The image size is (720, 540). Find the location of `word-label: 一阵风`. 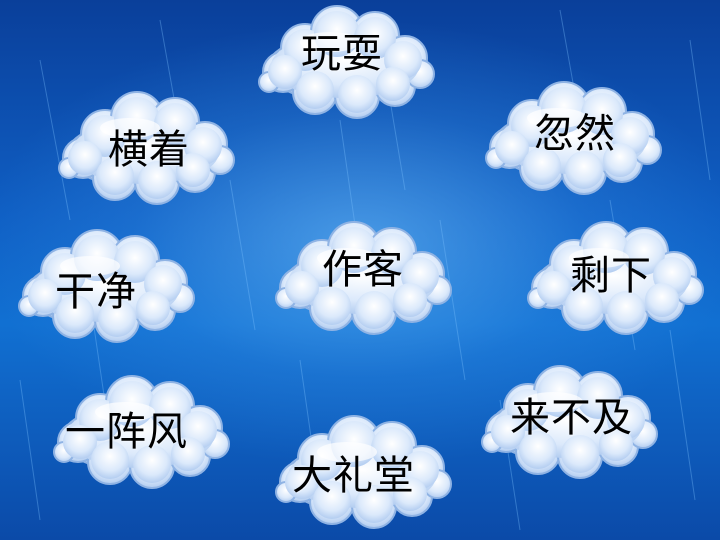

word-label: 一阵风 is located at coordinates (126, 432).